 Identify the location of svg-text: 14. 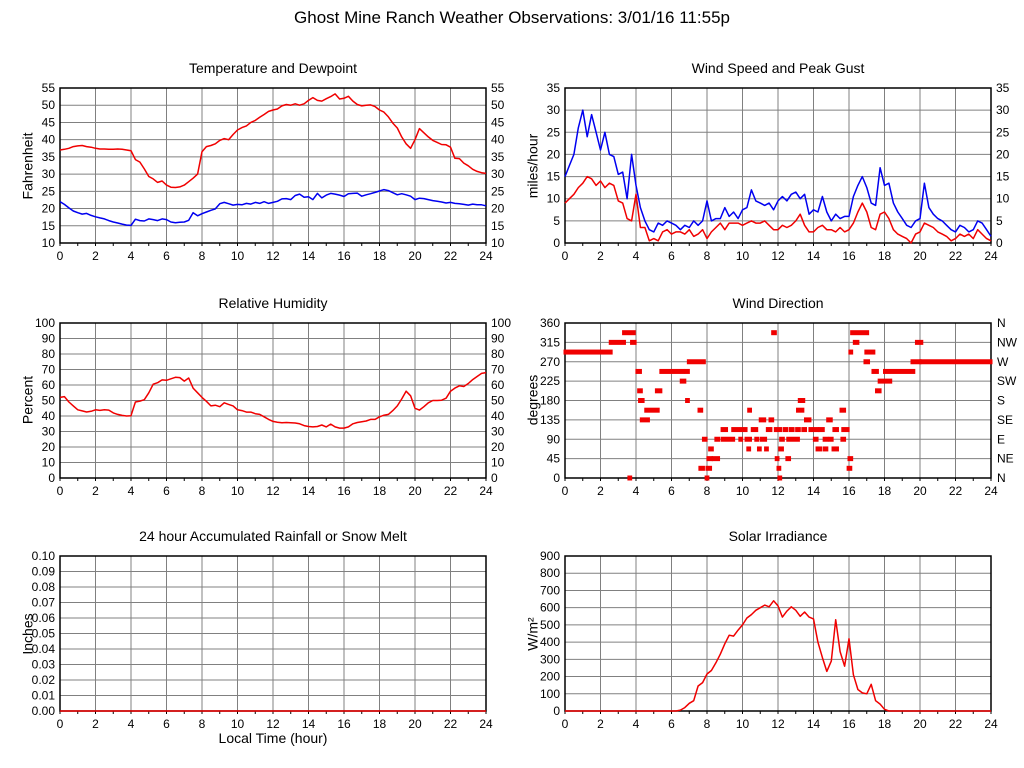
(309, 491).